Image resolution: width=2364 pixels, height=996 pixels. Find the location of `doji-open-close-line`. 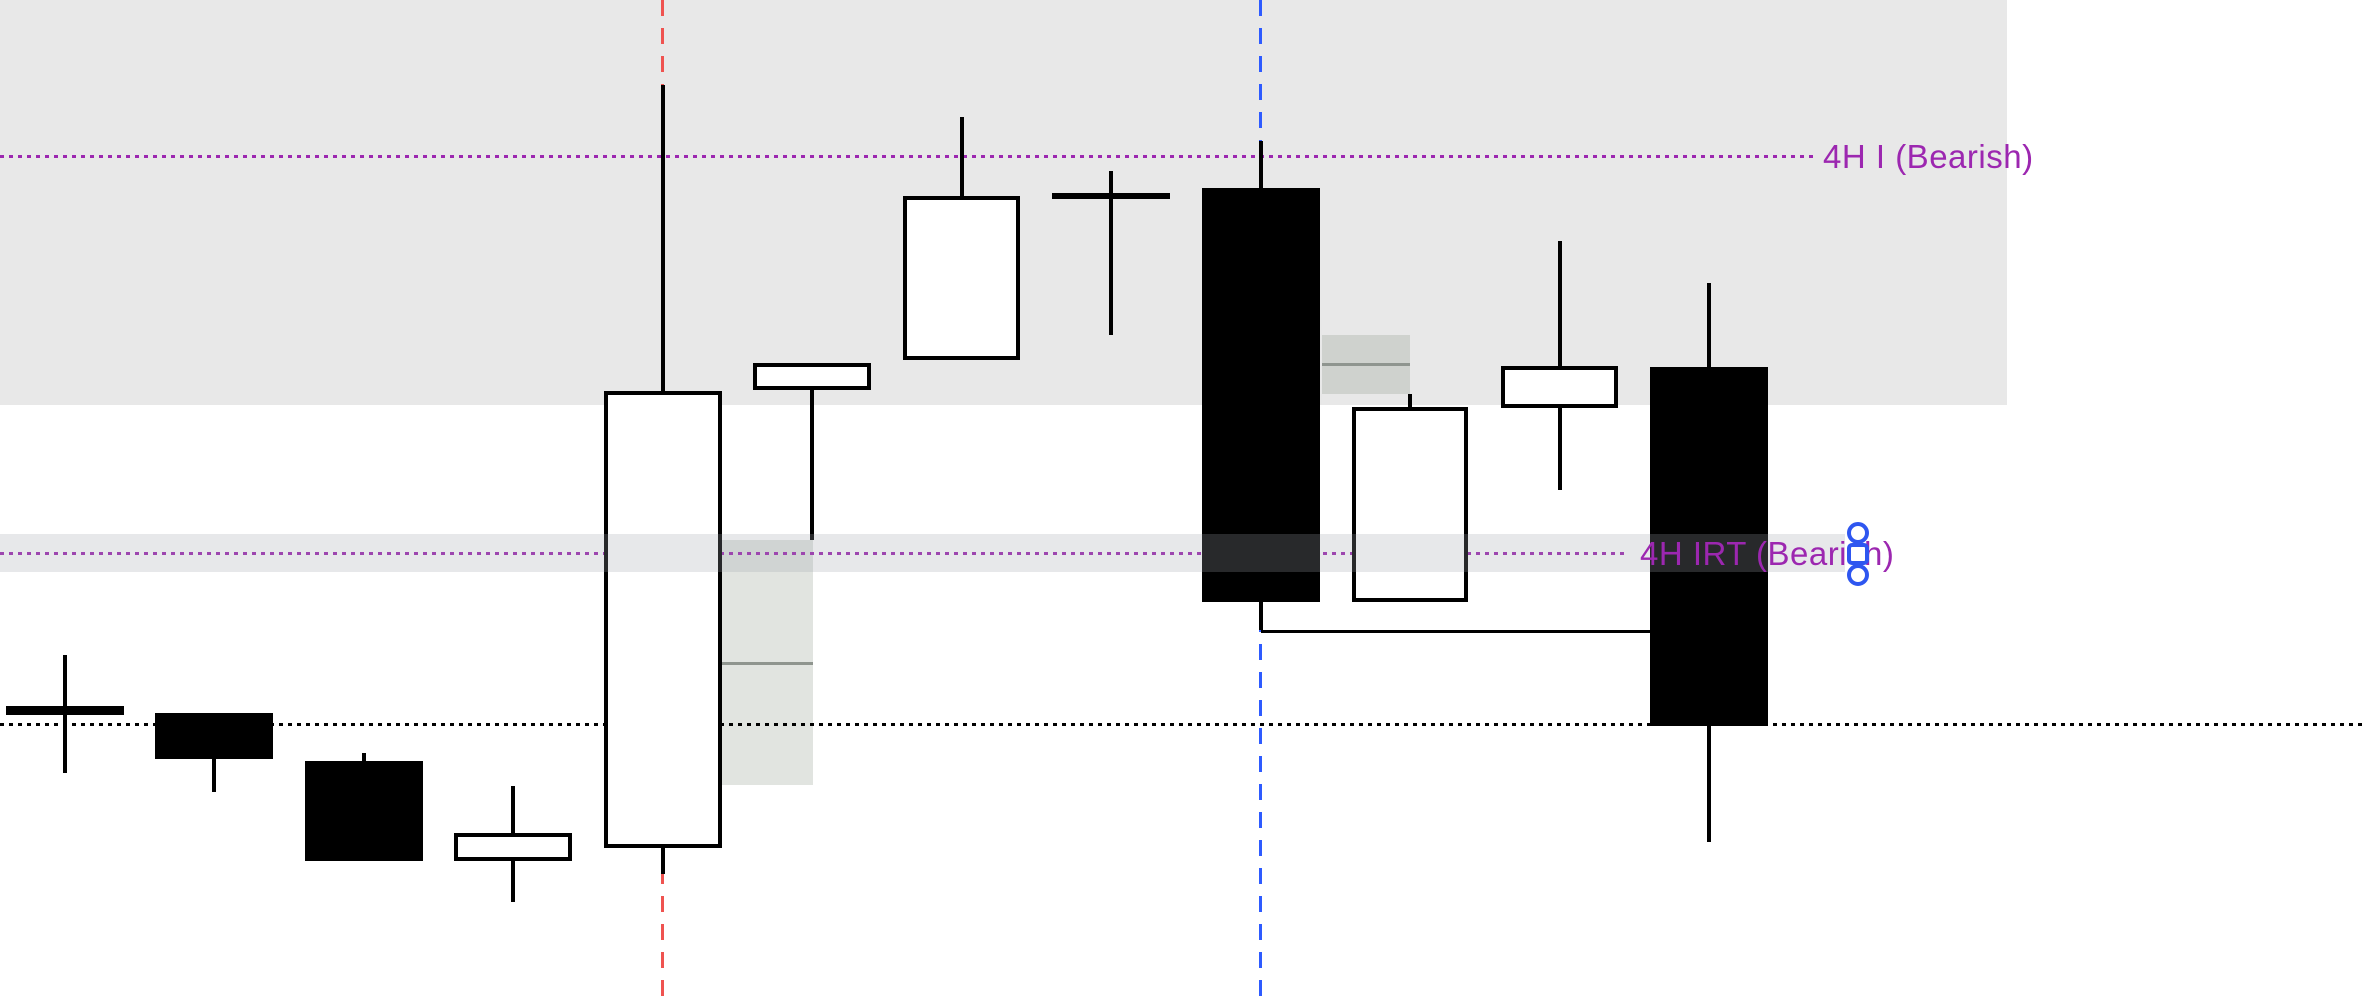

doji-open-close-line is located at coordinates (1111, 196).